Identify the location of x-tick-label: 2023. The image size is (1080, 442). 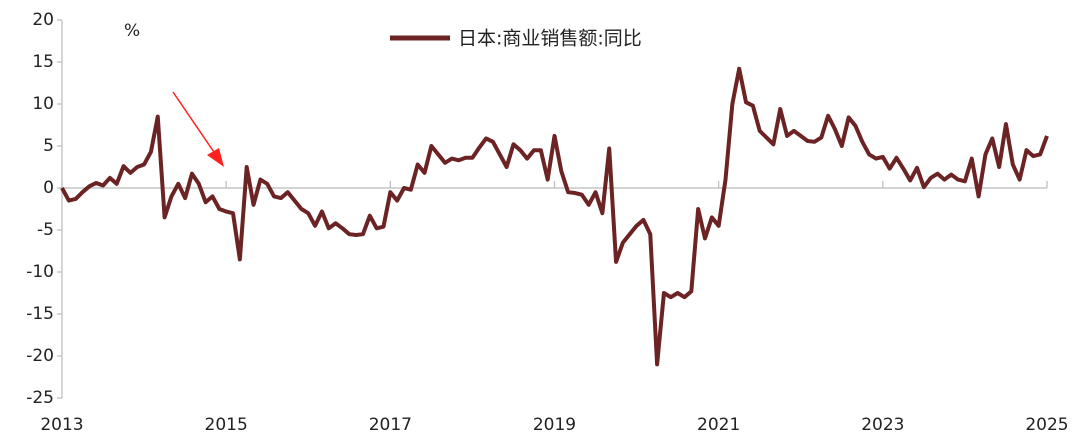
(882, 425).